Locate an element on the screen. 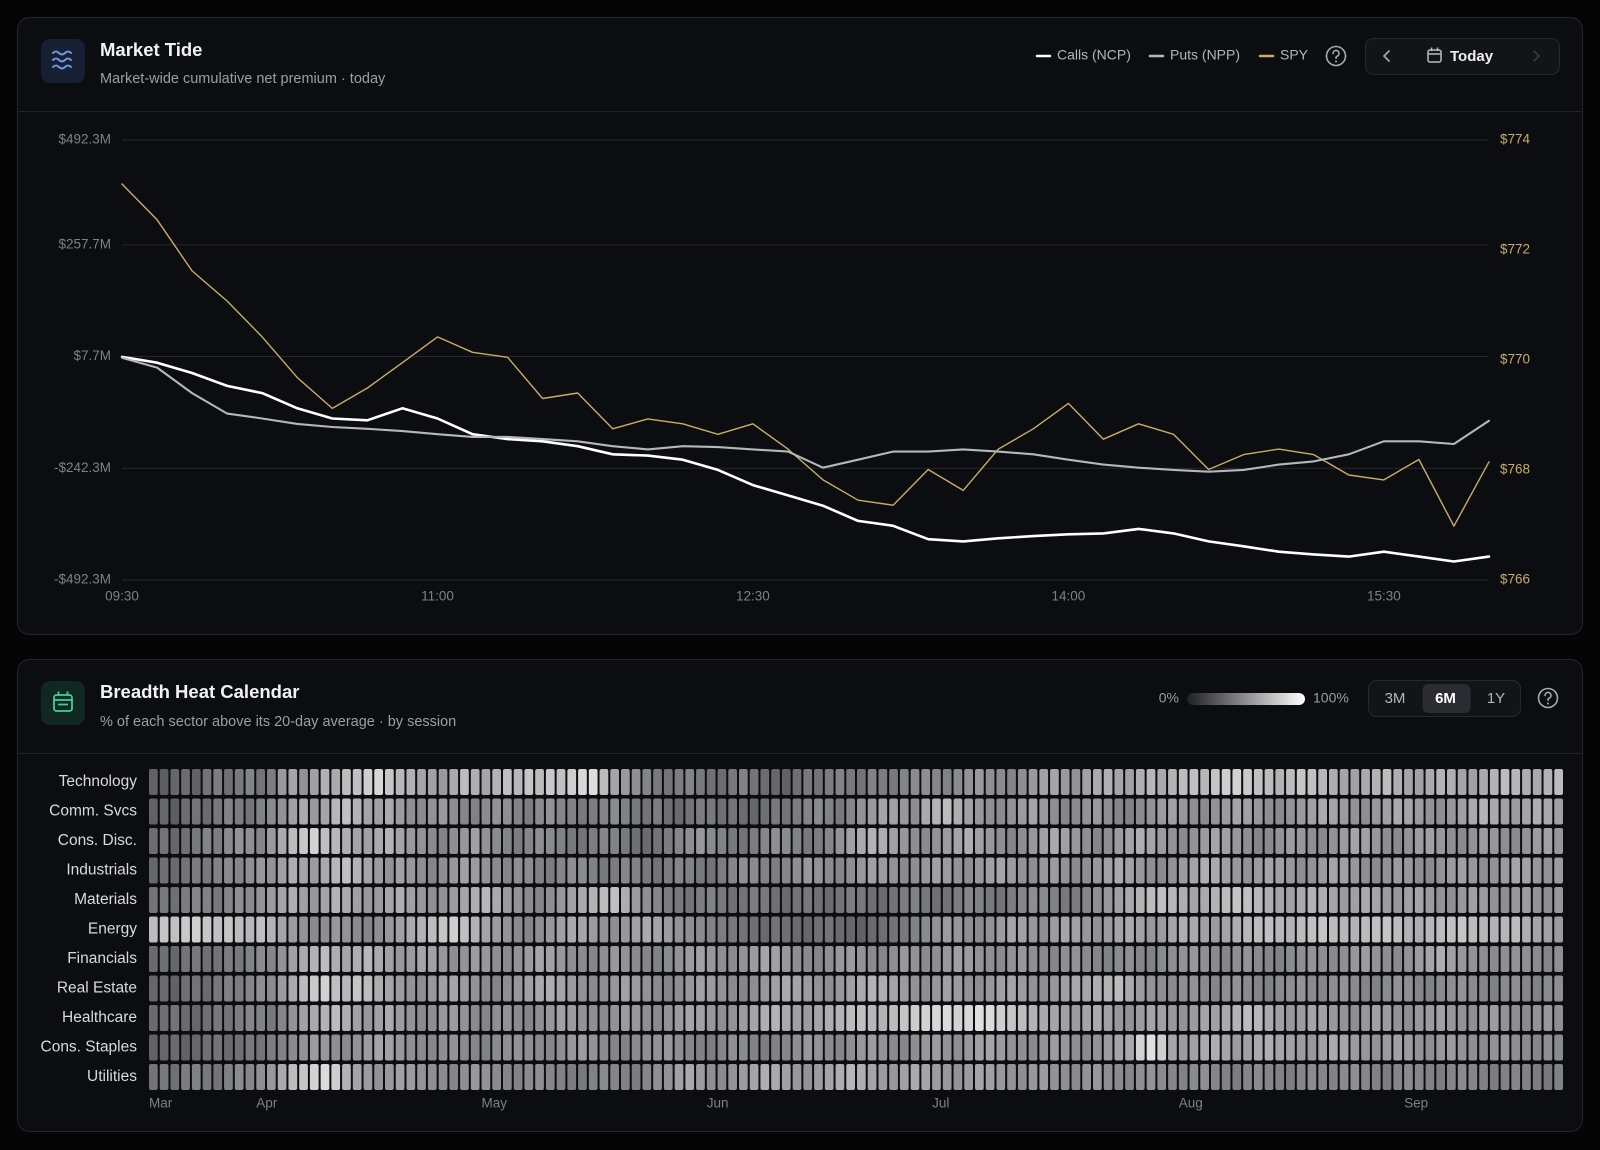 The height and width of the screenshot is (1150, 1600). range-active is located at coordinates (1446, 698).